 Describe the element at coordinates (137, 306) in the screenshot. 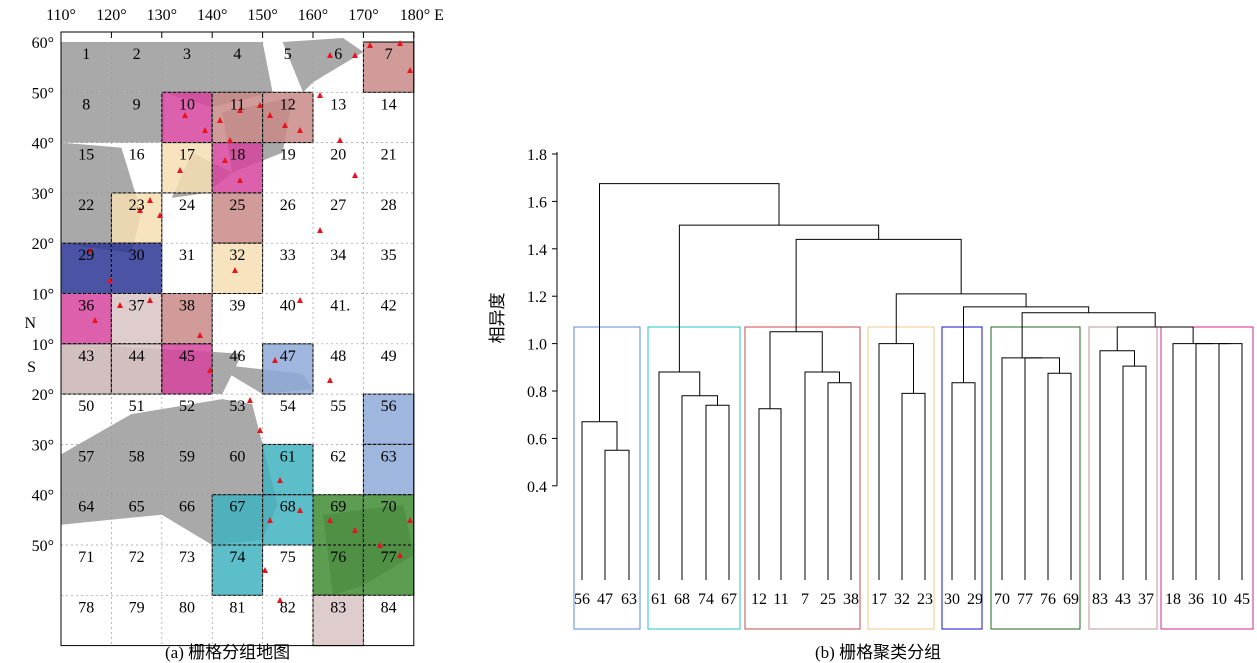

I see `cell-label: 37` at that location.